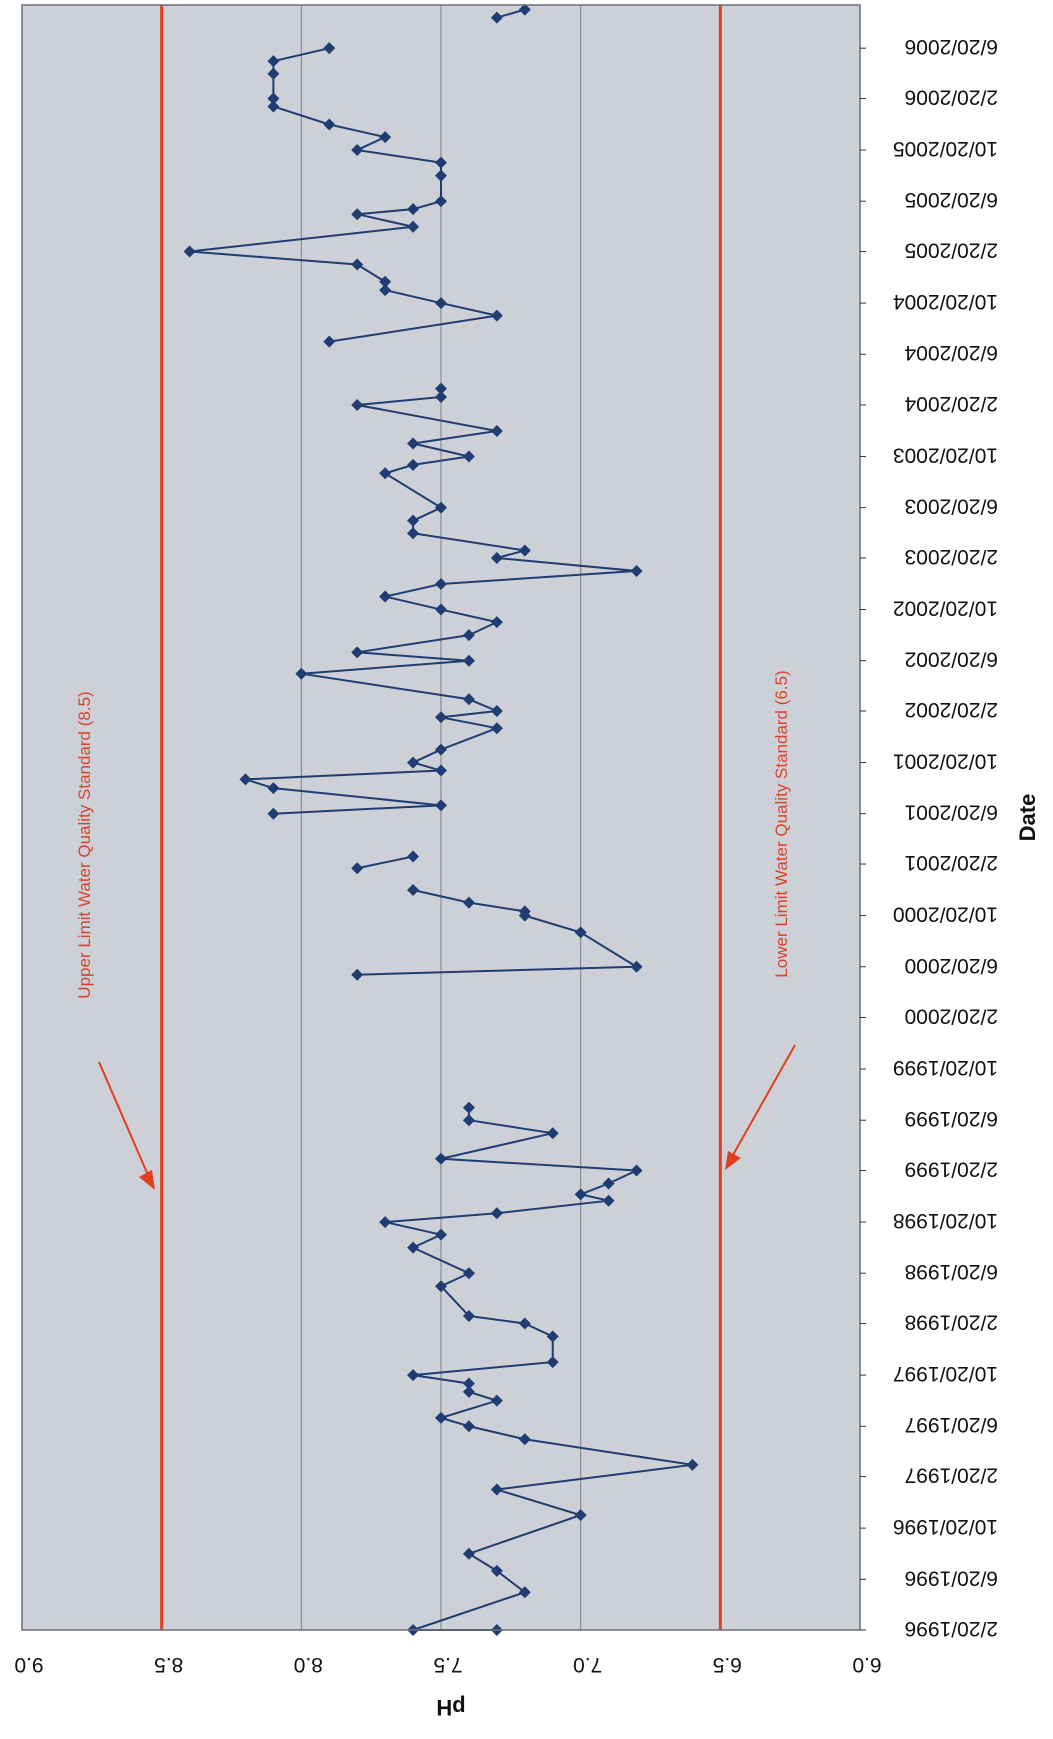  I want to click on lower-limit-annotation: Lower Limit Water Quality Standard (6.5), so click(781, 823).